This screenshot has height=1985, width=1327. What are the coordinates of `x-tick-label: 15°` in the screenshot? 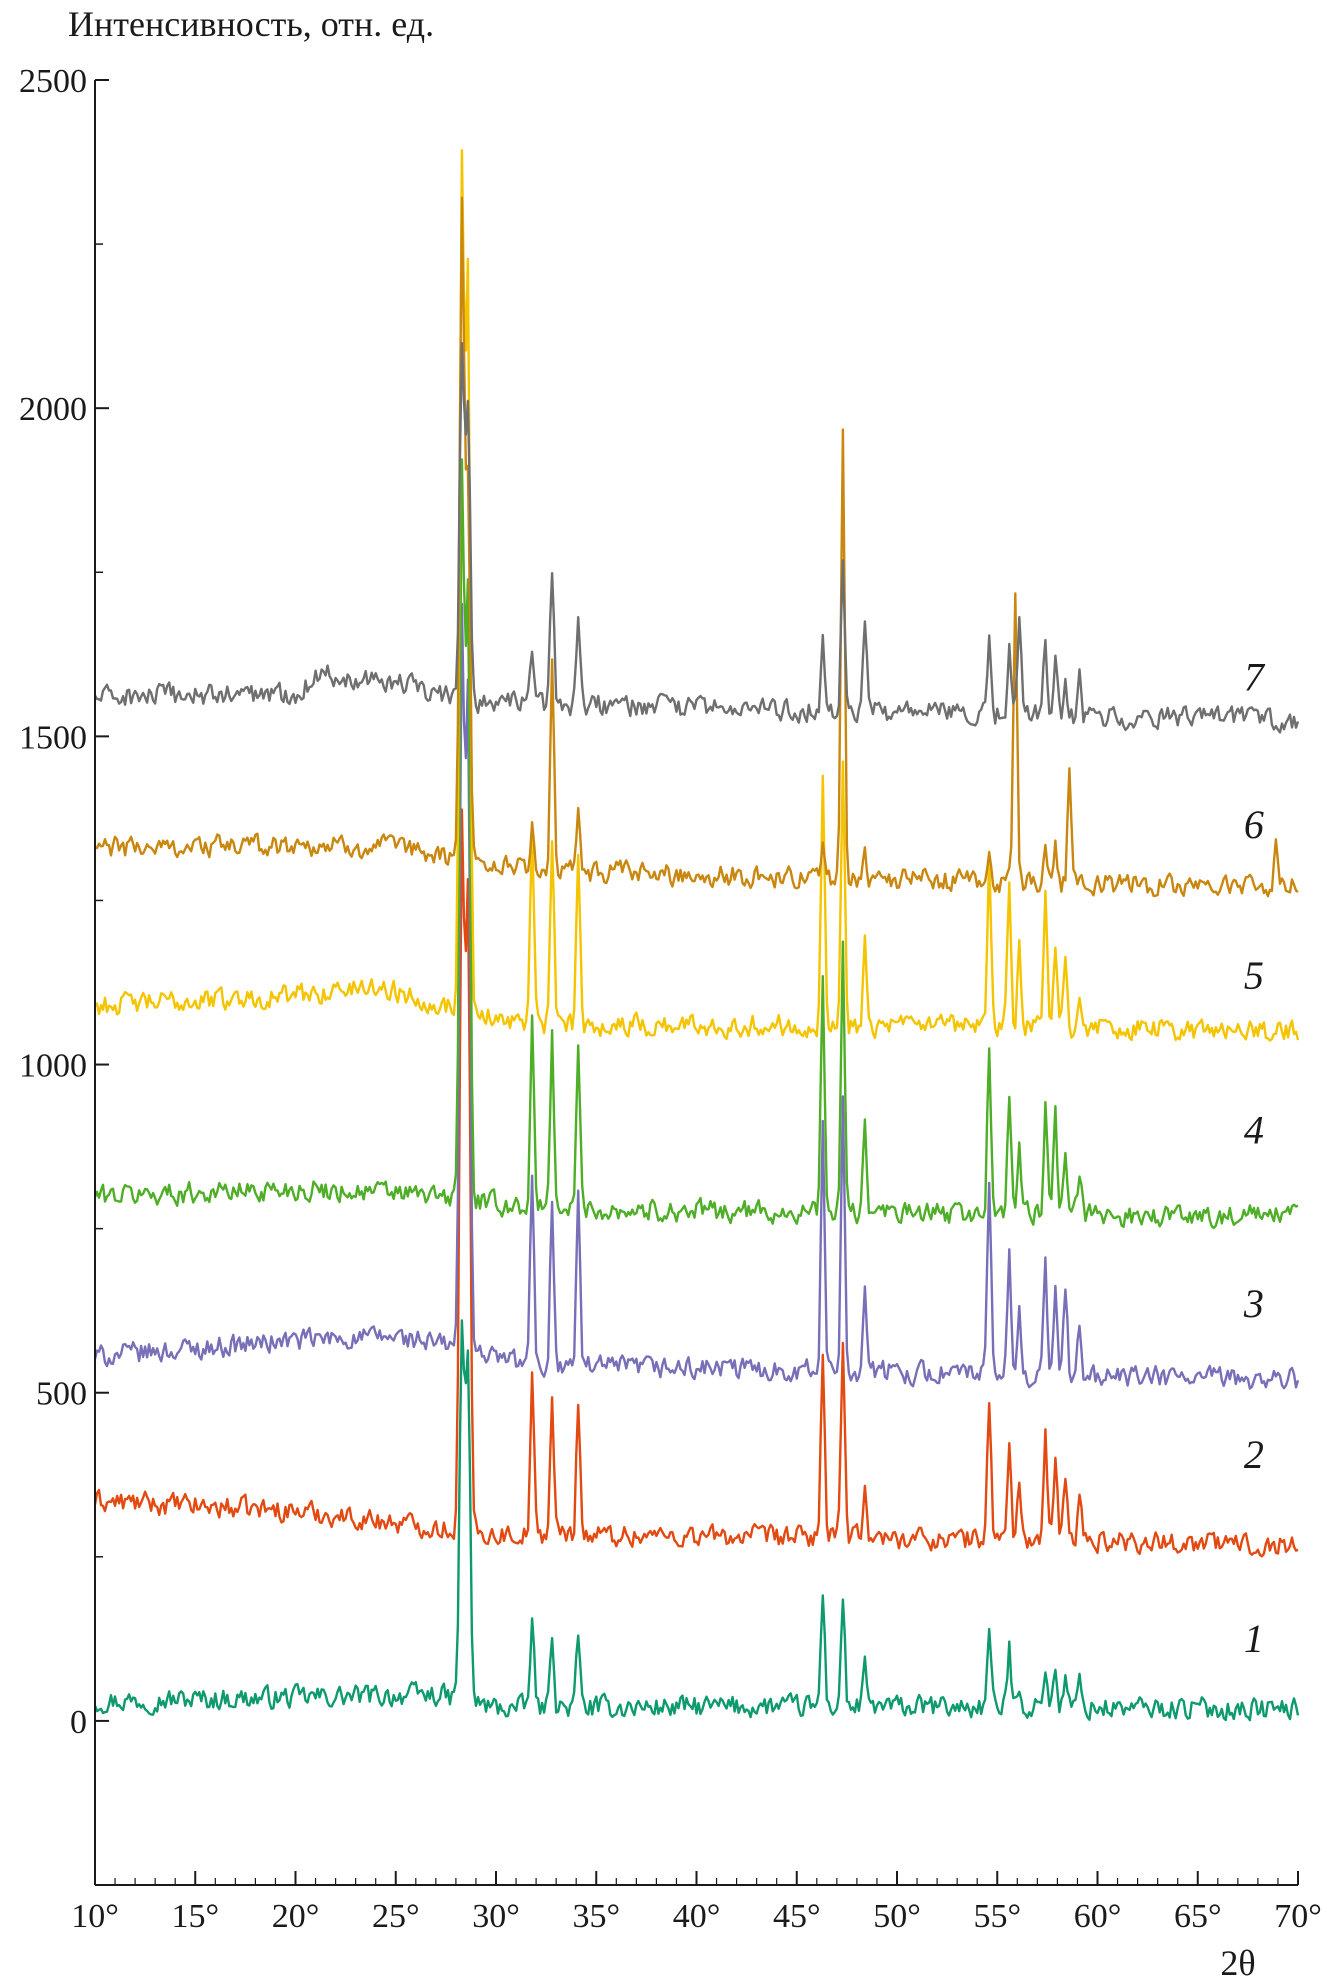 It's located at (195, 1916).